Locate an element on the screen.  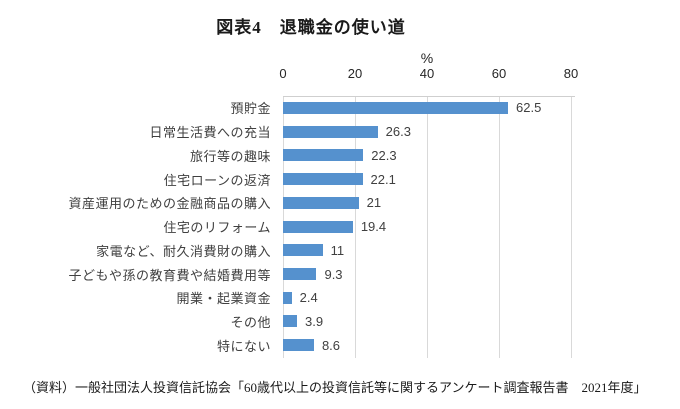
bar-row: 預貯金 62.5 is located at coordinates (340, 108).